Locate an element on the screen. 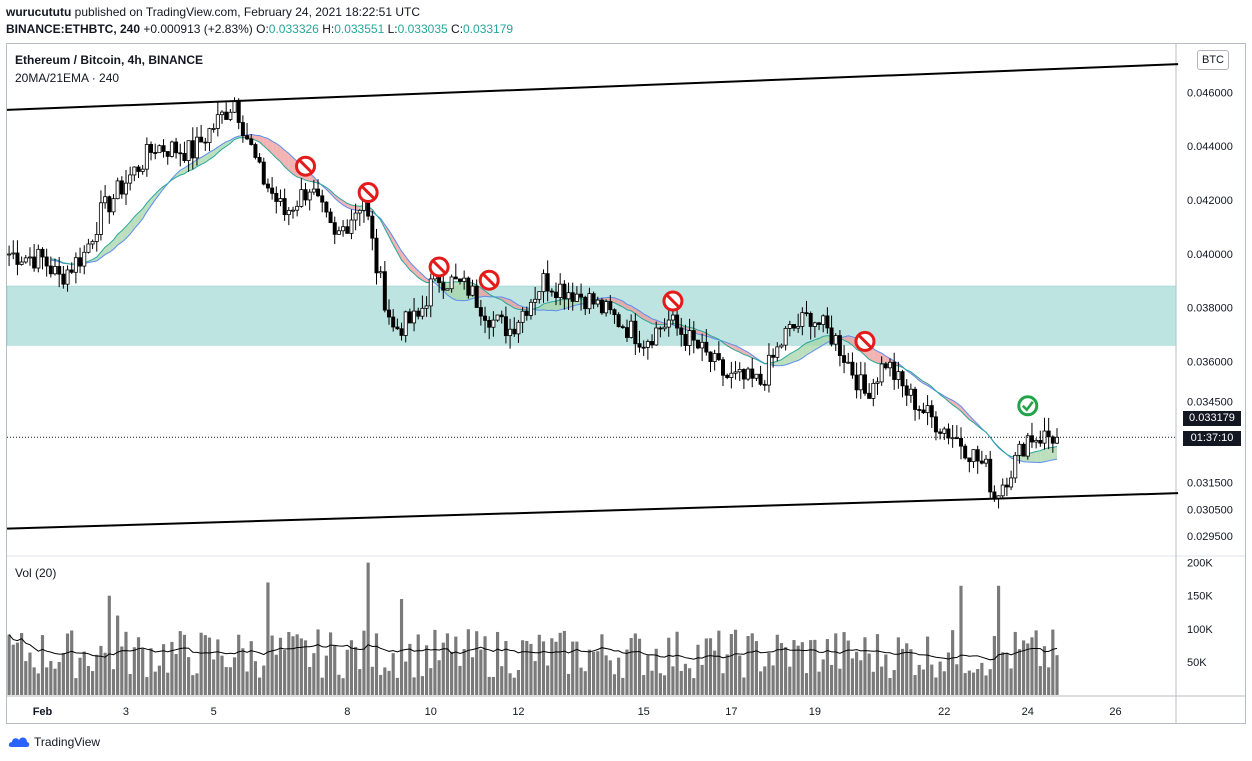 Image resolution: width=1252 pixels, height=761 pixels. volume-ma-line is located at coordinates (533, 647).